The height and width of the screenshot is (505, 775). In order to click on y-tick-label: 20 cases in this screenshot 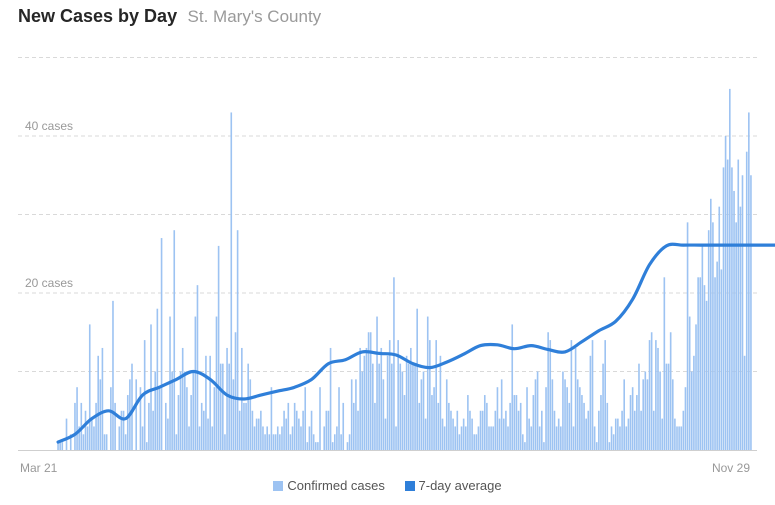, I will do `click(49, 283)`.